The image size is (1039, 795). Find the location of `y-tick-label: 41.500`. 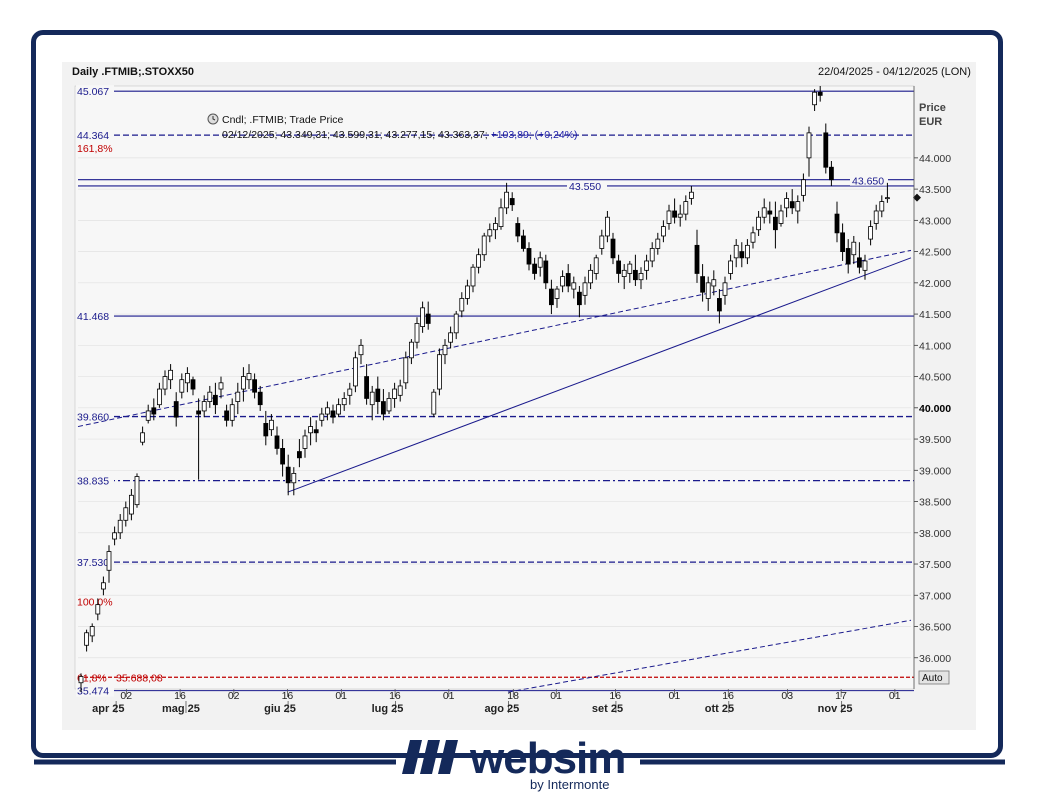

y-tick-label: 41.500 is located at coordinates (935, 315).